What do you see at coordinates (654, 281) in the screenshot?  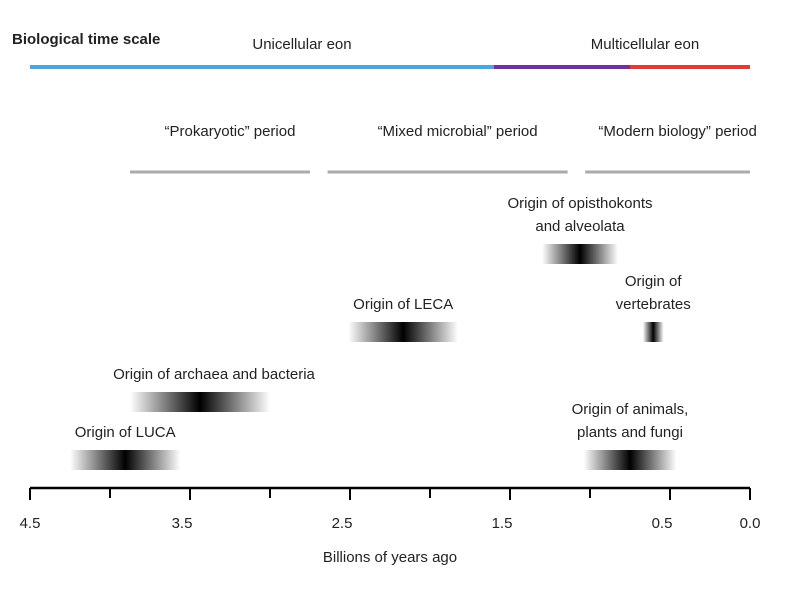 I see `event-label: Origin of` at bounding box center [654, 281].